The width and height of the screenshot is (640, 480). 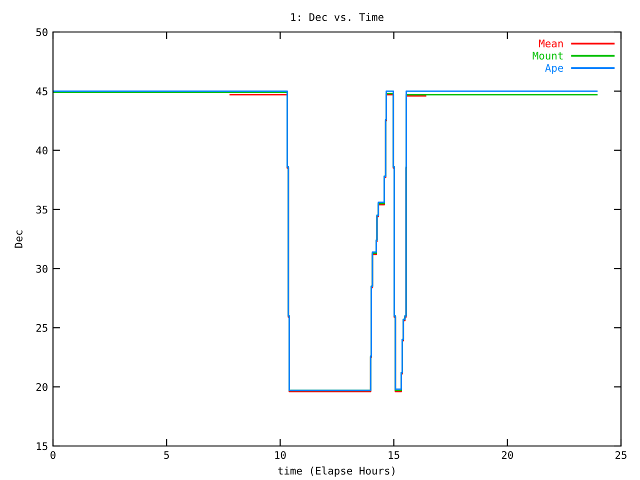 I want to click on y-axis-title: Dec, so click(x=18, y=239).